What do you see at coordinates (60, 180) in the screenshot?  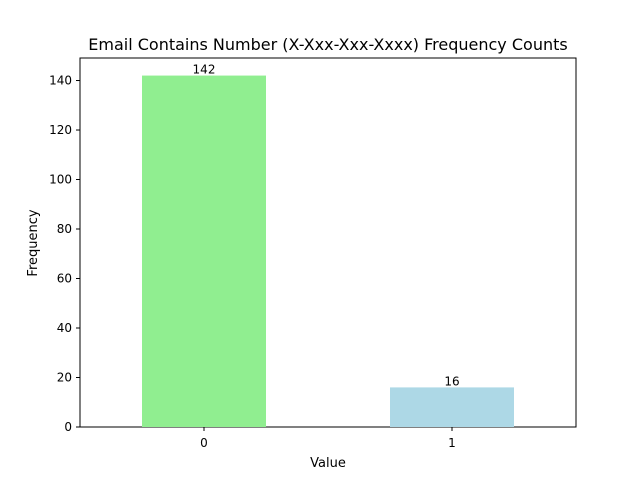 I see `y-tick-label-100: 100` at bounding box center [60, 180].